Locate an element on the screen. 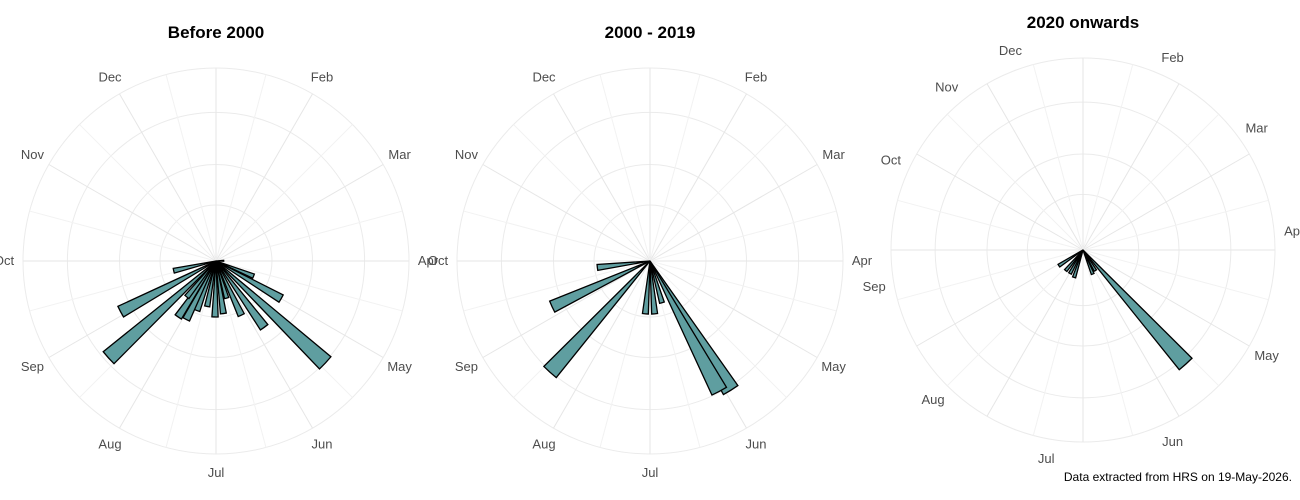 The image size is (1300, 500). chart-title: Before 2000 is located at coordinates (216, 32).